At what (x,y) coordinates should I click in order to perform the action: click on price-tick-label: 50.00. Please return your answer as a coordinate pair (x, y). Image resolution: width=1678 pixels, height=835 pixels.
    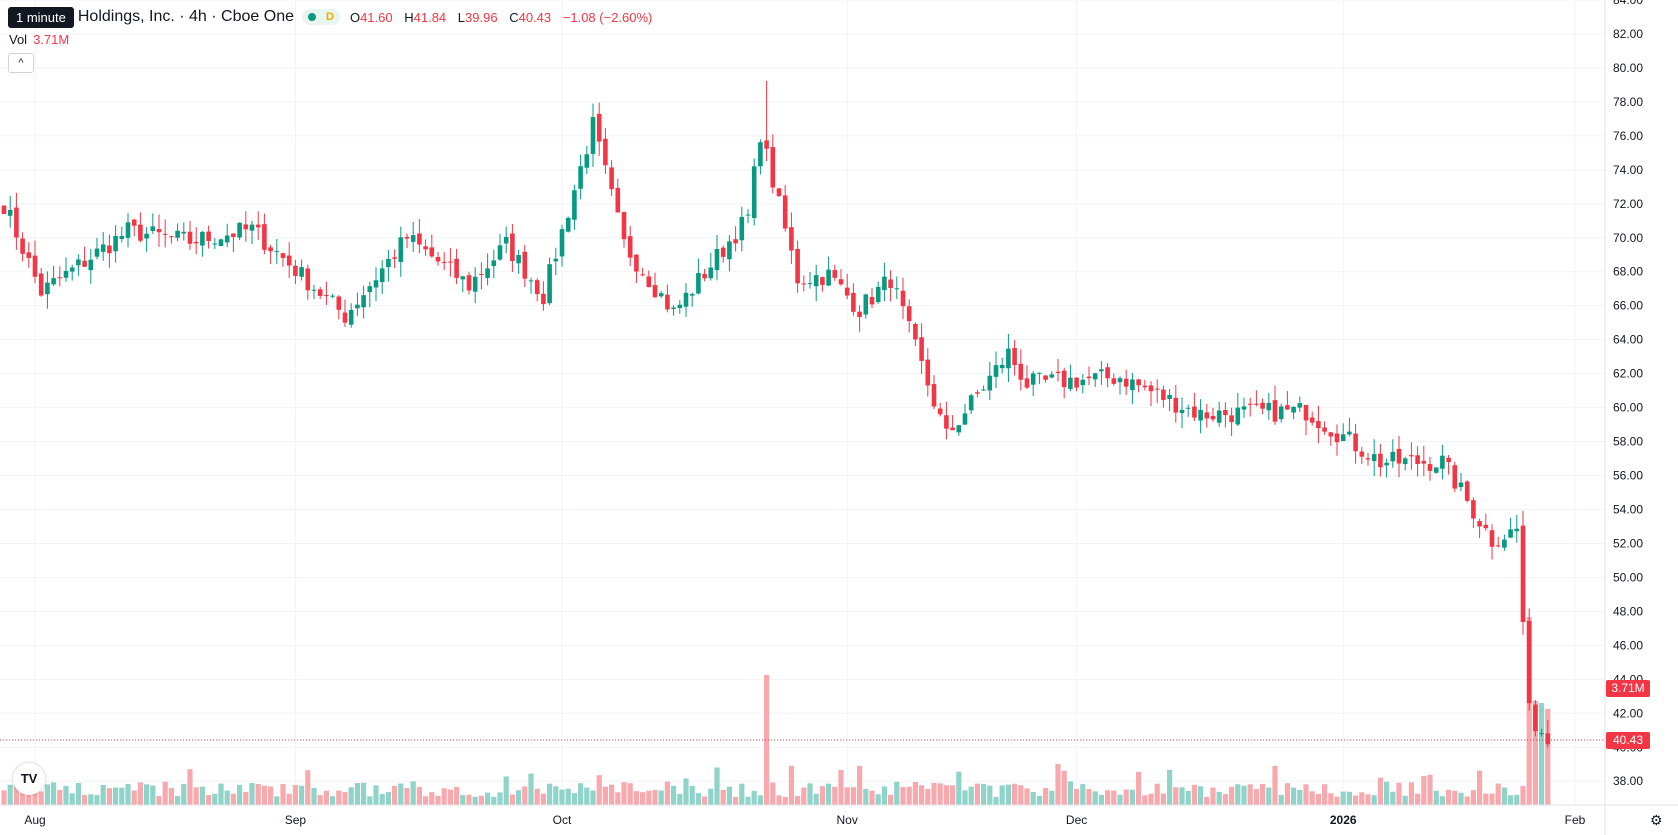
    Looking at the image, I should click on (1628, 577).